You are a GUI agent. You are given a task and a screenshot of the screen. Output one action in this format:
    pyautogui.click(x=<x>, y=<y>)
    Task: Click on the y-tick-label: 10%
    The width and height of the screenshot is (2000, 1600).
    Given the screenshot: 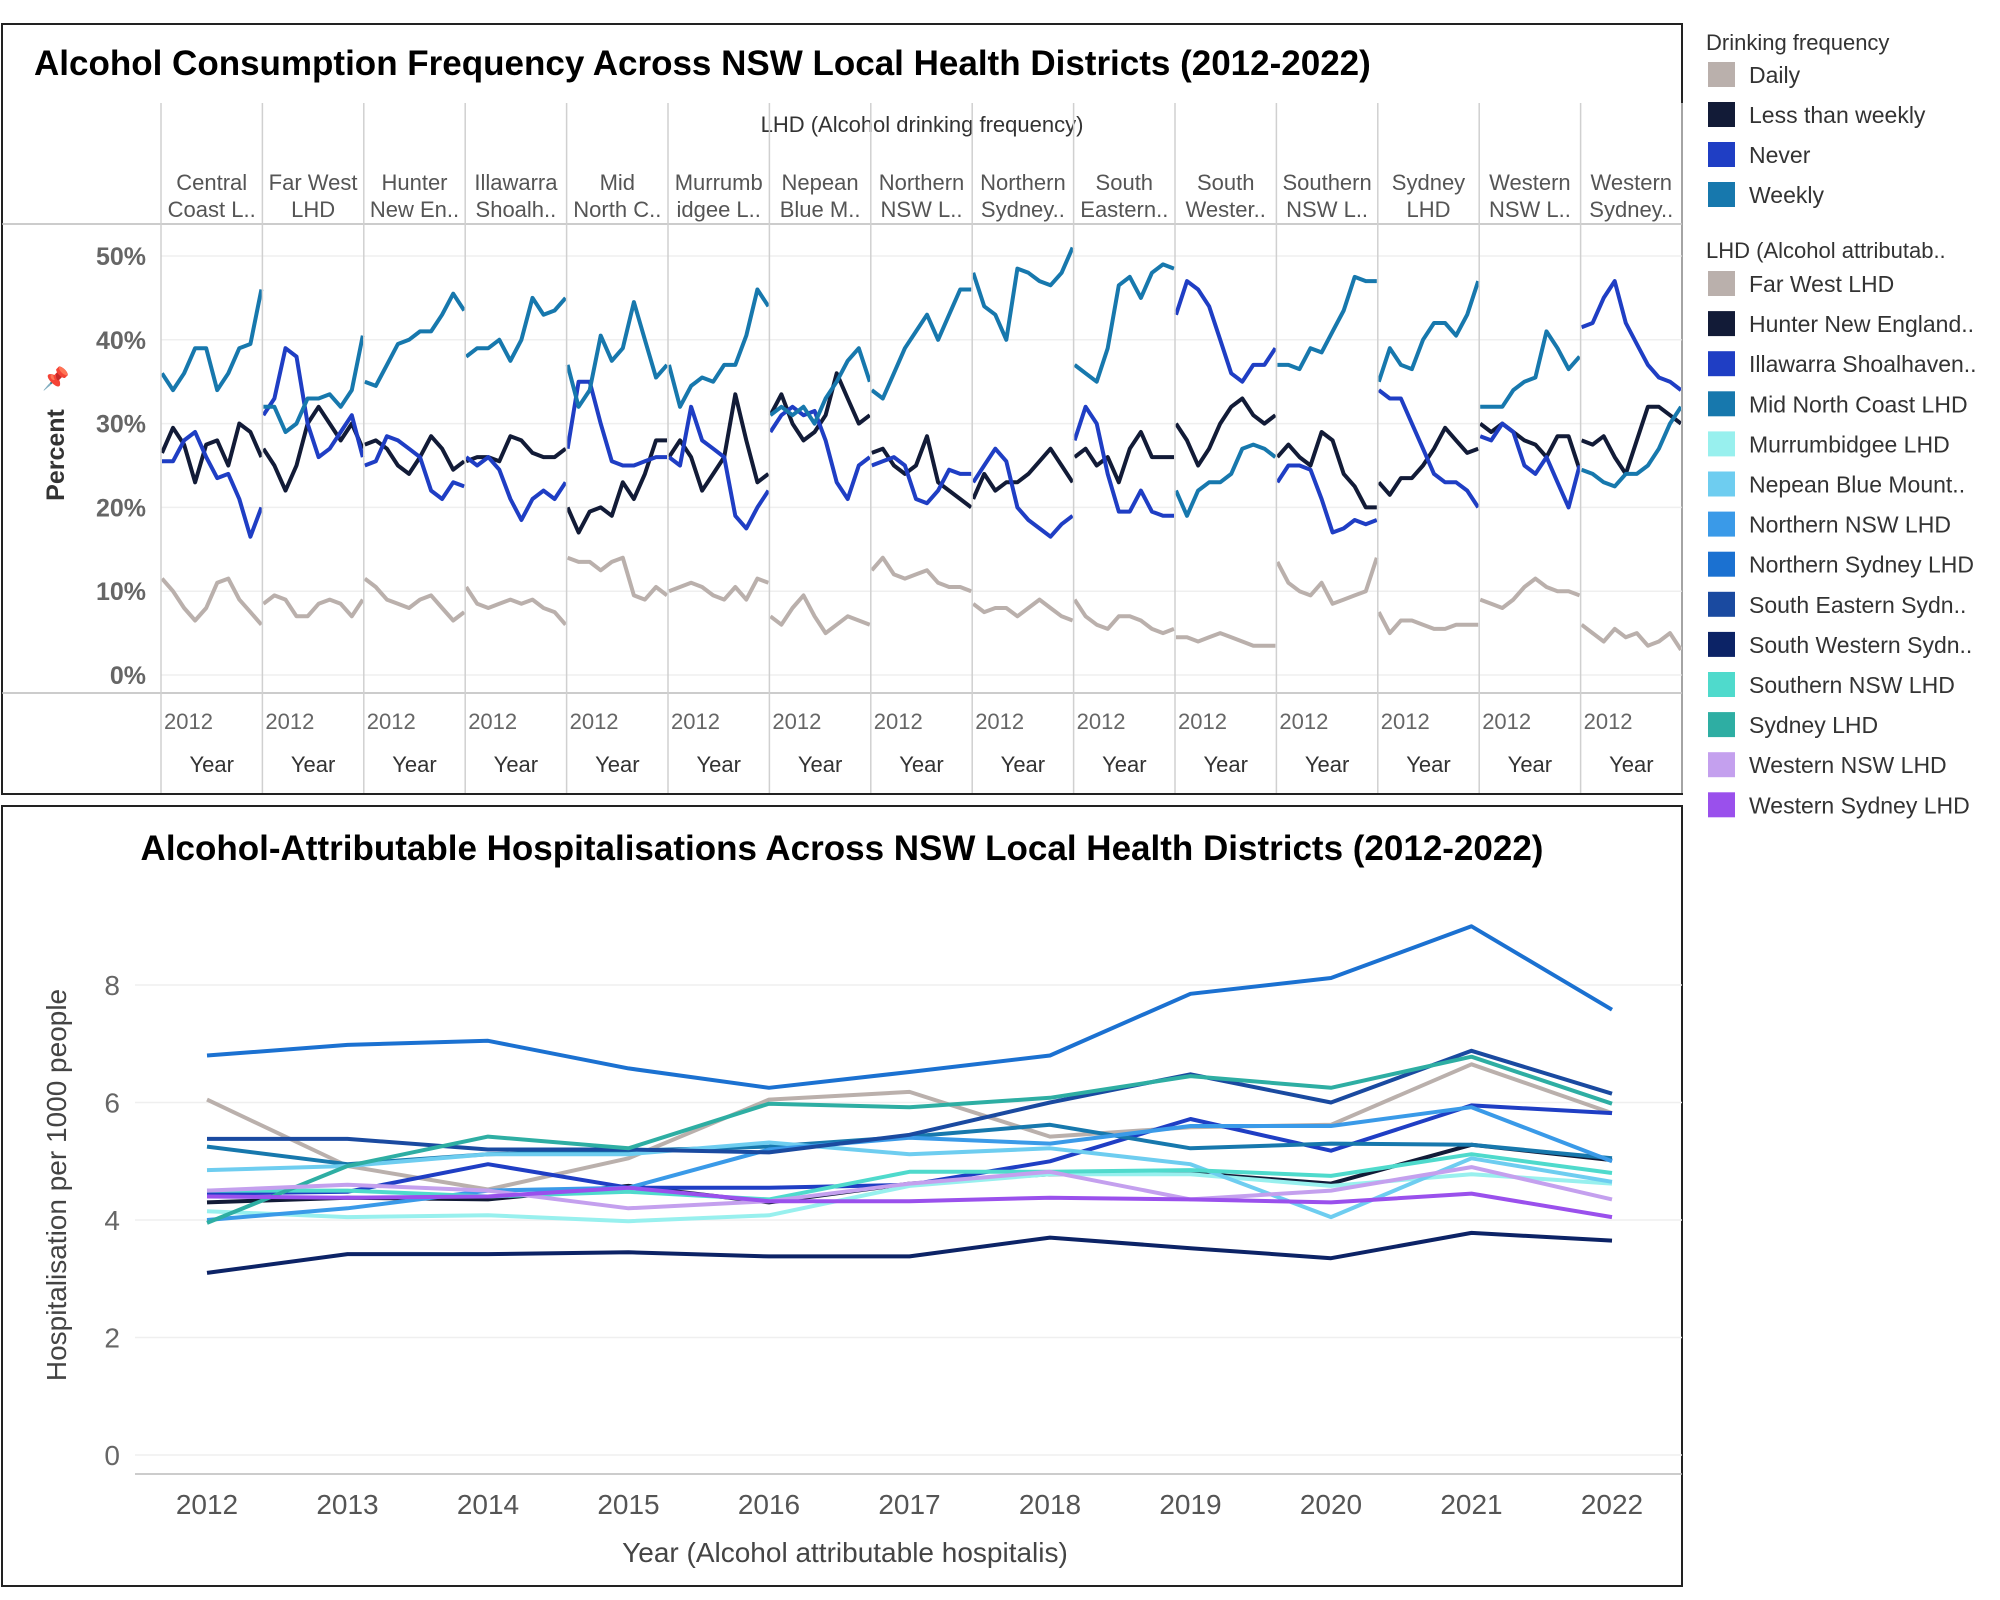 What is the action you would take?
    pyautogui.click(x=121, y=592)
    